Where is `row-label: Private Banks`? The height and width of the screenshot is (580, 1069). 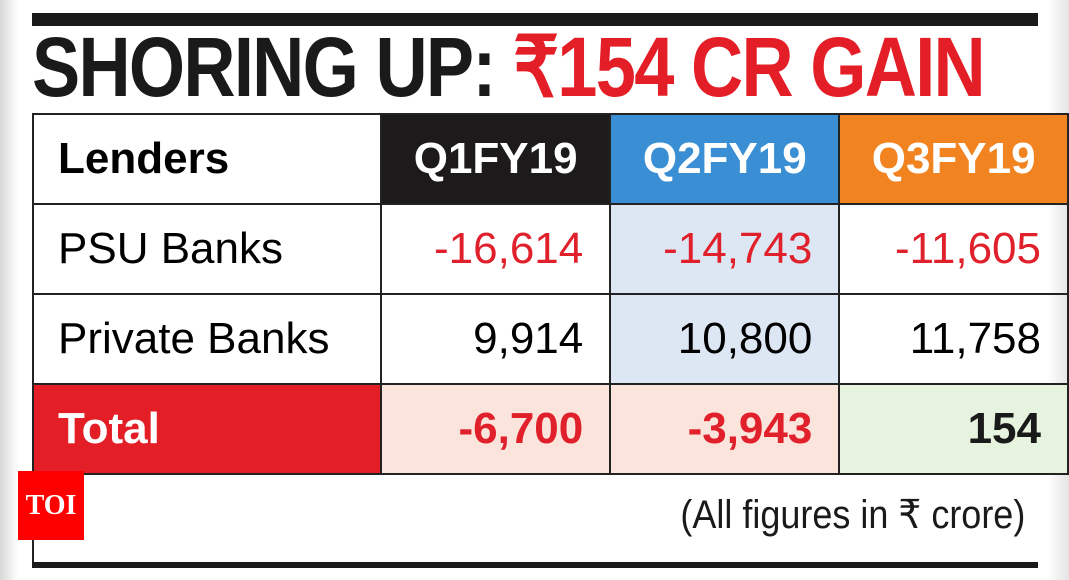
row-label: Private Banks is located at coordinates (207, 339).